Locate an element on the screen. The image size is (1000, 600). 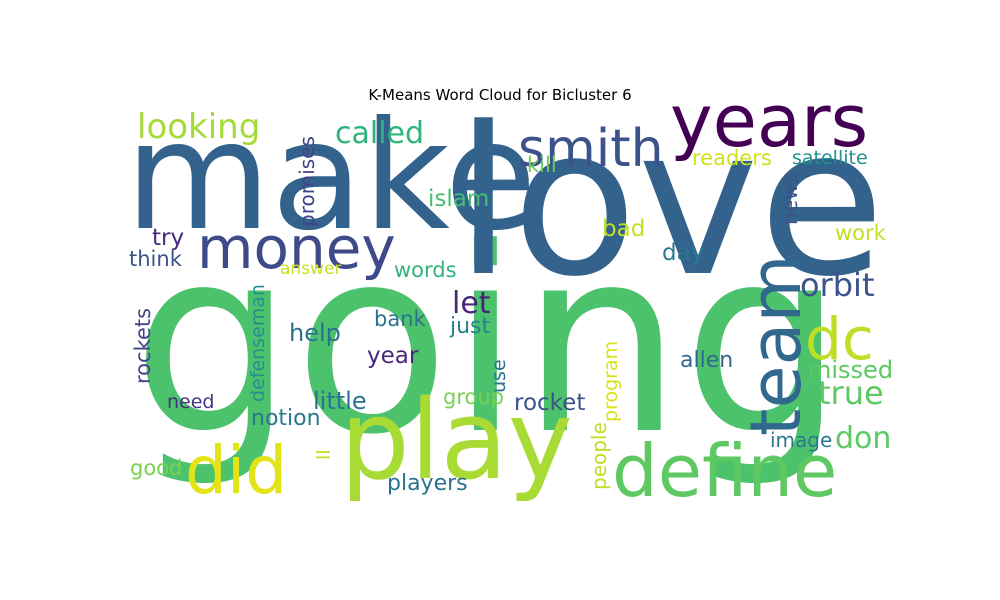
word-notion: notion is located at coordinates (286, 418).